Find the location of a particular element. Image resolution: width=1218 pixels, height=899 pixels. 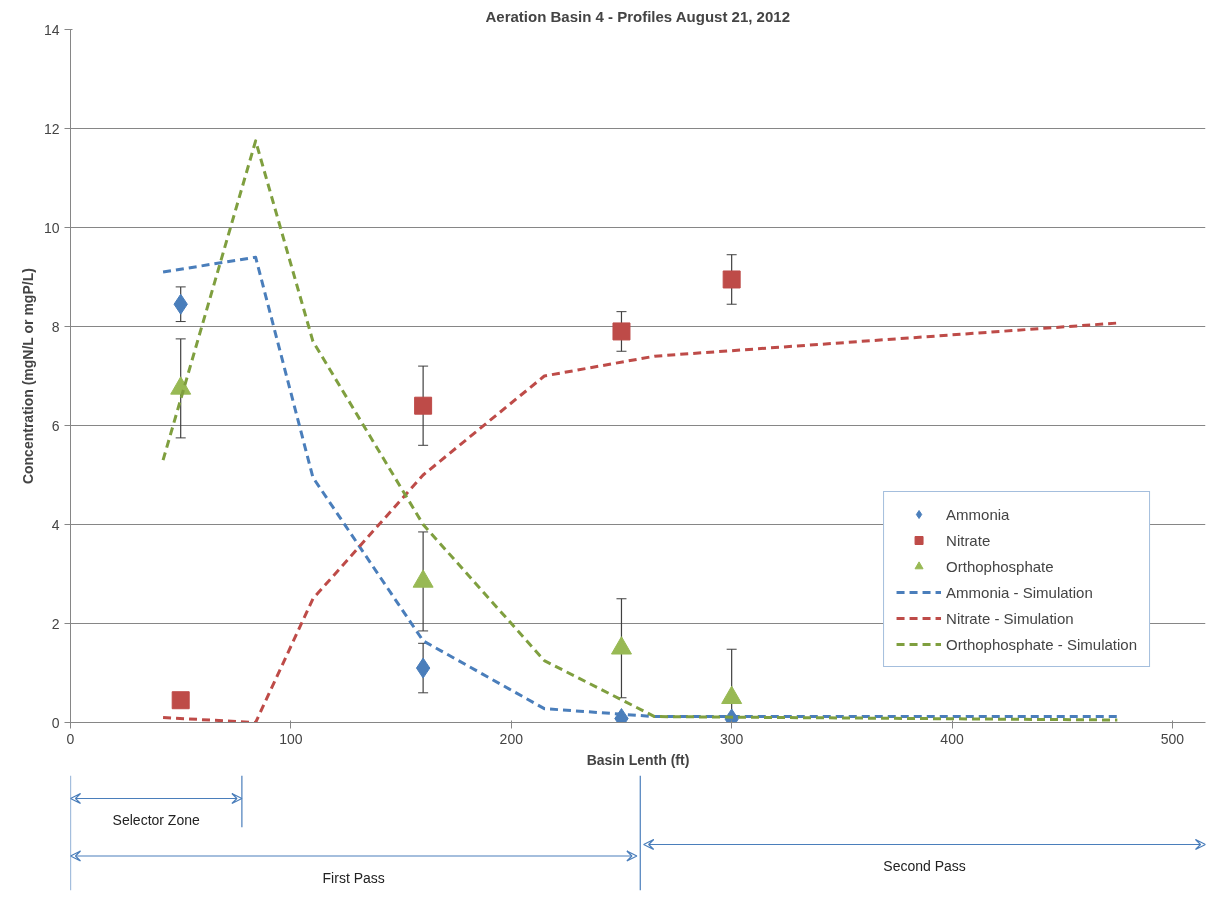

legend-label: Ammonia - Simulation is located at coordinates (1019, 592).